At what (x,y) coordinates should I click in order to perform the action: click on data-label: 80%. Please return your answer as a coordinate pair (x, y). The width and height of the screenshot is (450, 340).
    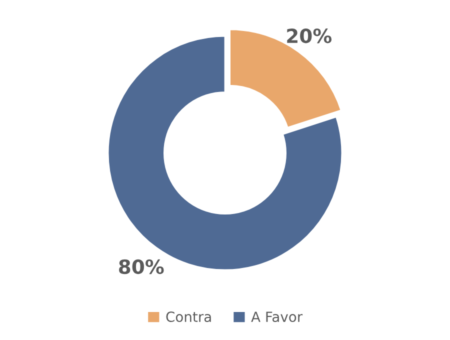
    Looking at the image, I should click on (141, 266).